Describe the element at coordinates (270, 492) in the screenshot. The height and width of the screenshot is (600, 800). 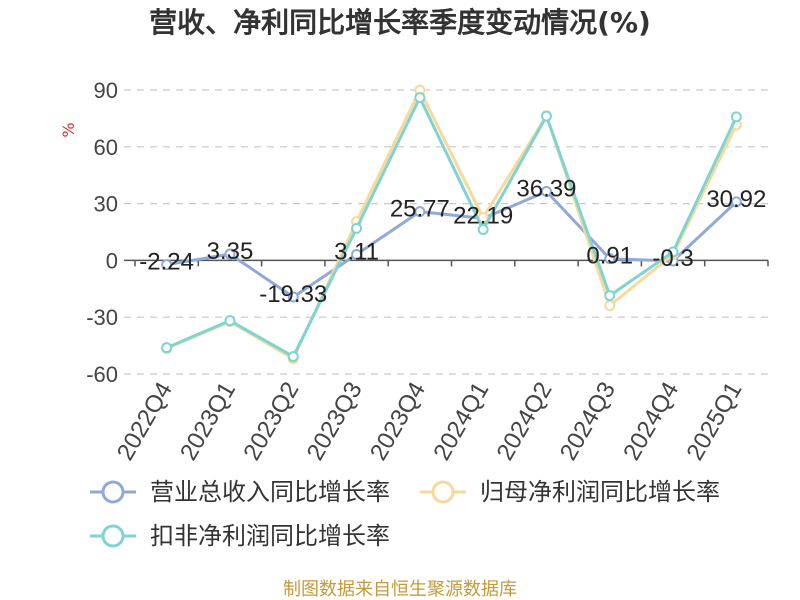
I see `legend-label: 营业总收入同比增长率` at that location.